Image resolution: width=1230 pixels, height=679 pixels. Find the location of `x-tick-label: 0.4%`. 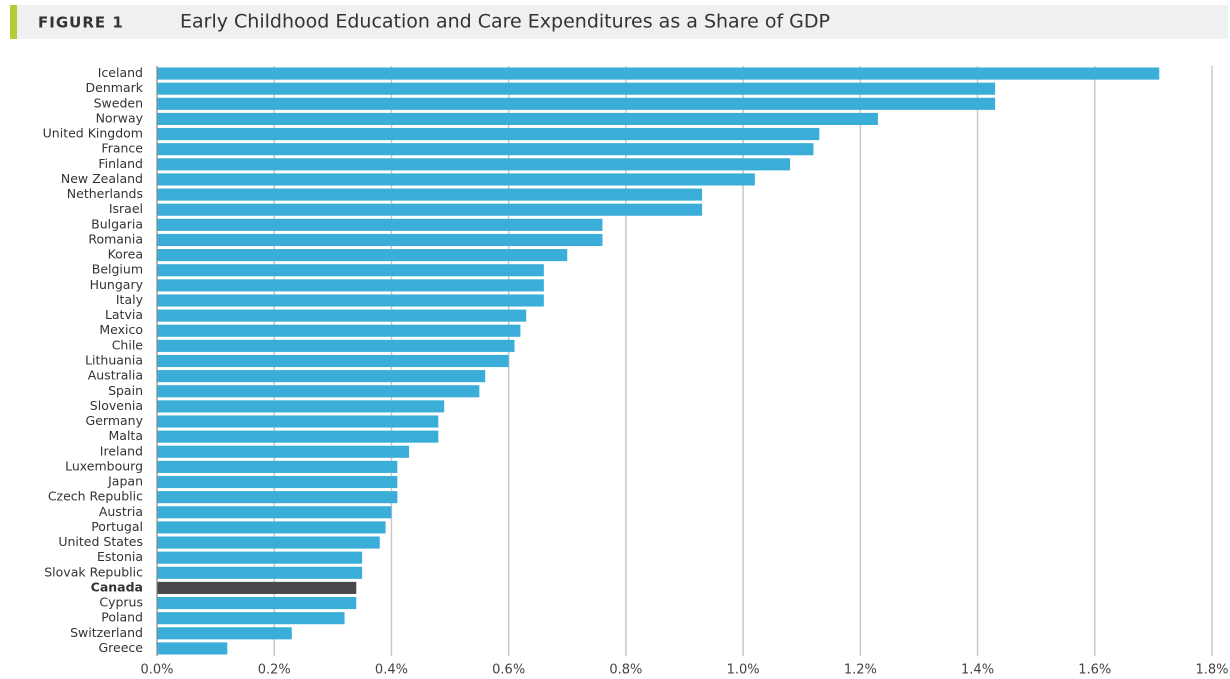

x-tick-label: 0.4% is located at coordinates (391, 670).